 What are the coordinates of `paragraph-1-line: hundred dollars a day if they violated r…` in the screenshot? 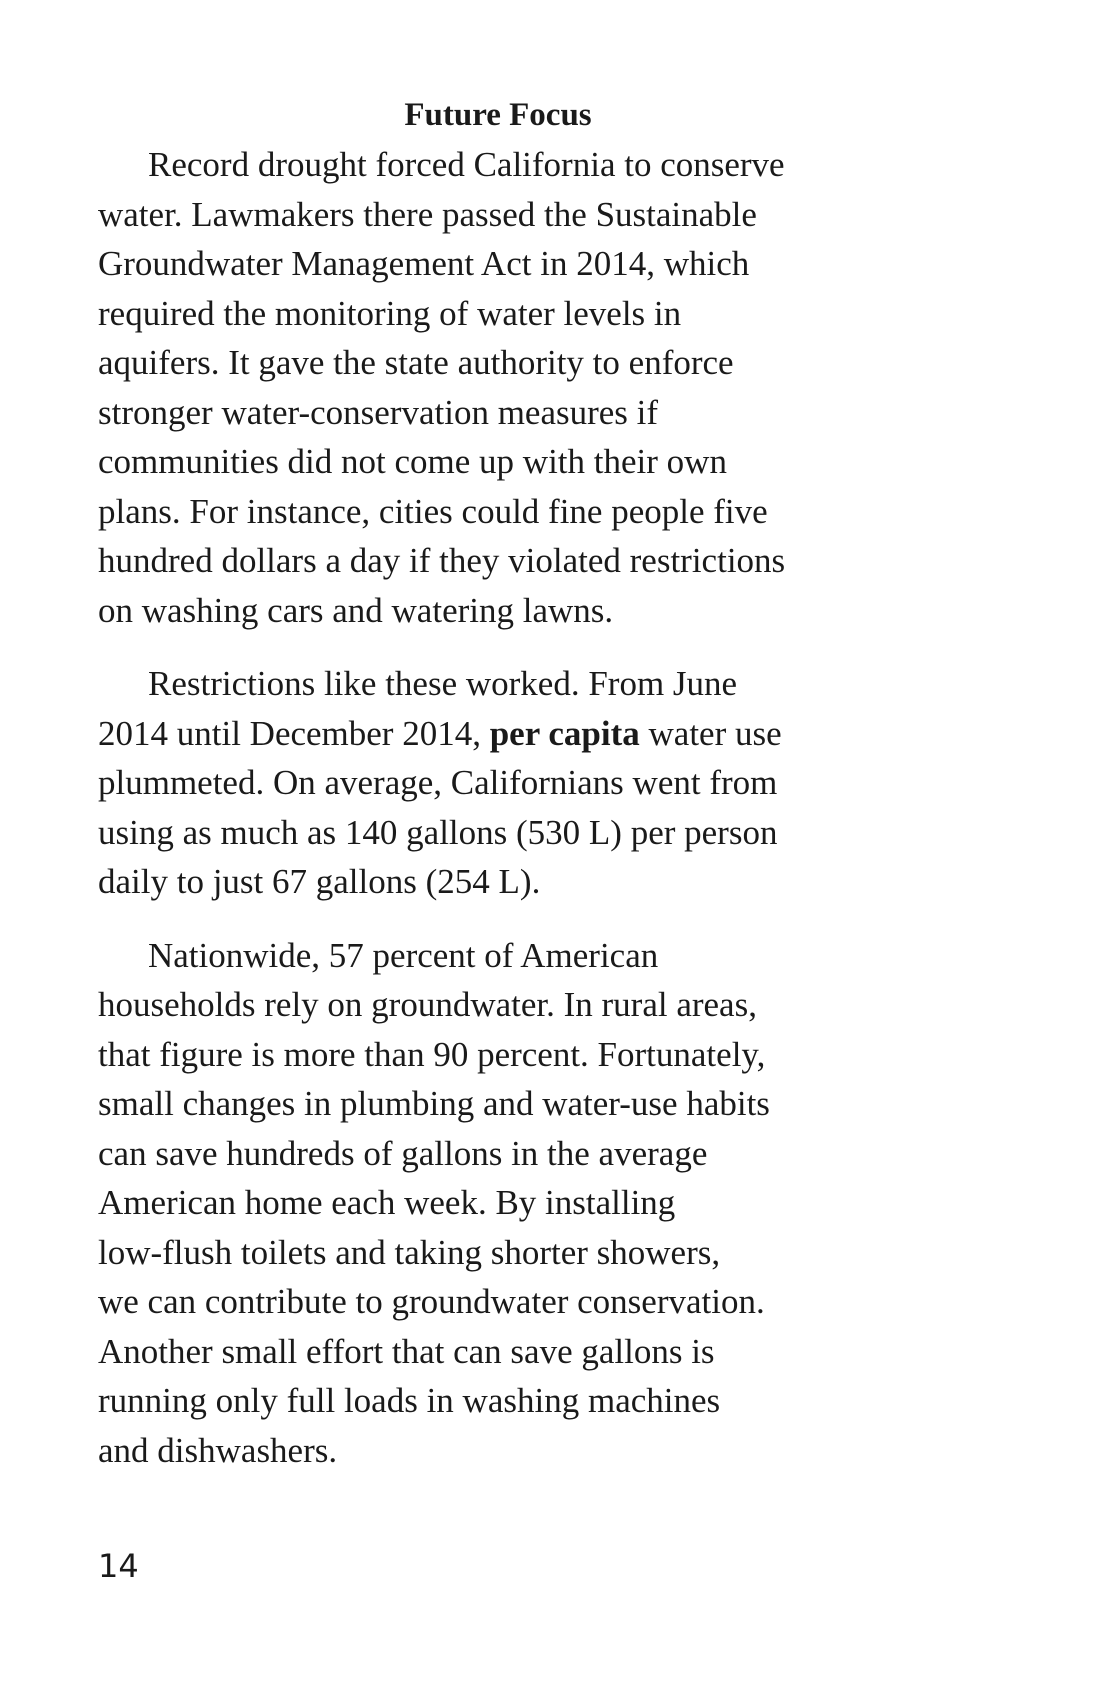 It's located at (442, 560).